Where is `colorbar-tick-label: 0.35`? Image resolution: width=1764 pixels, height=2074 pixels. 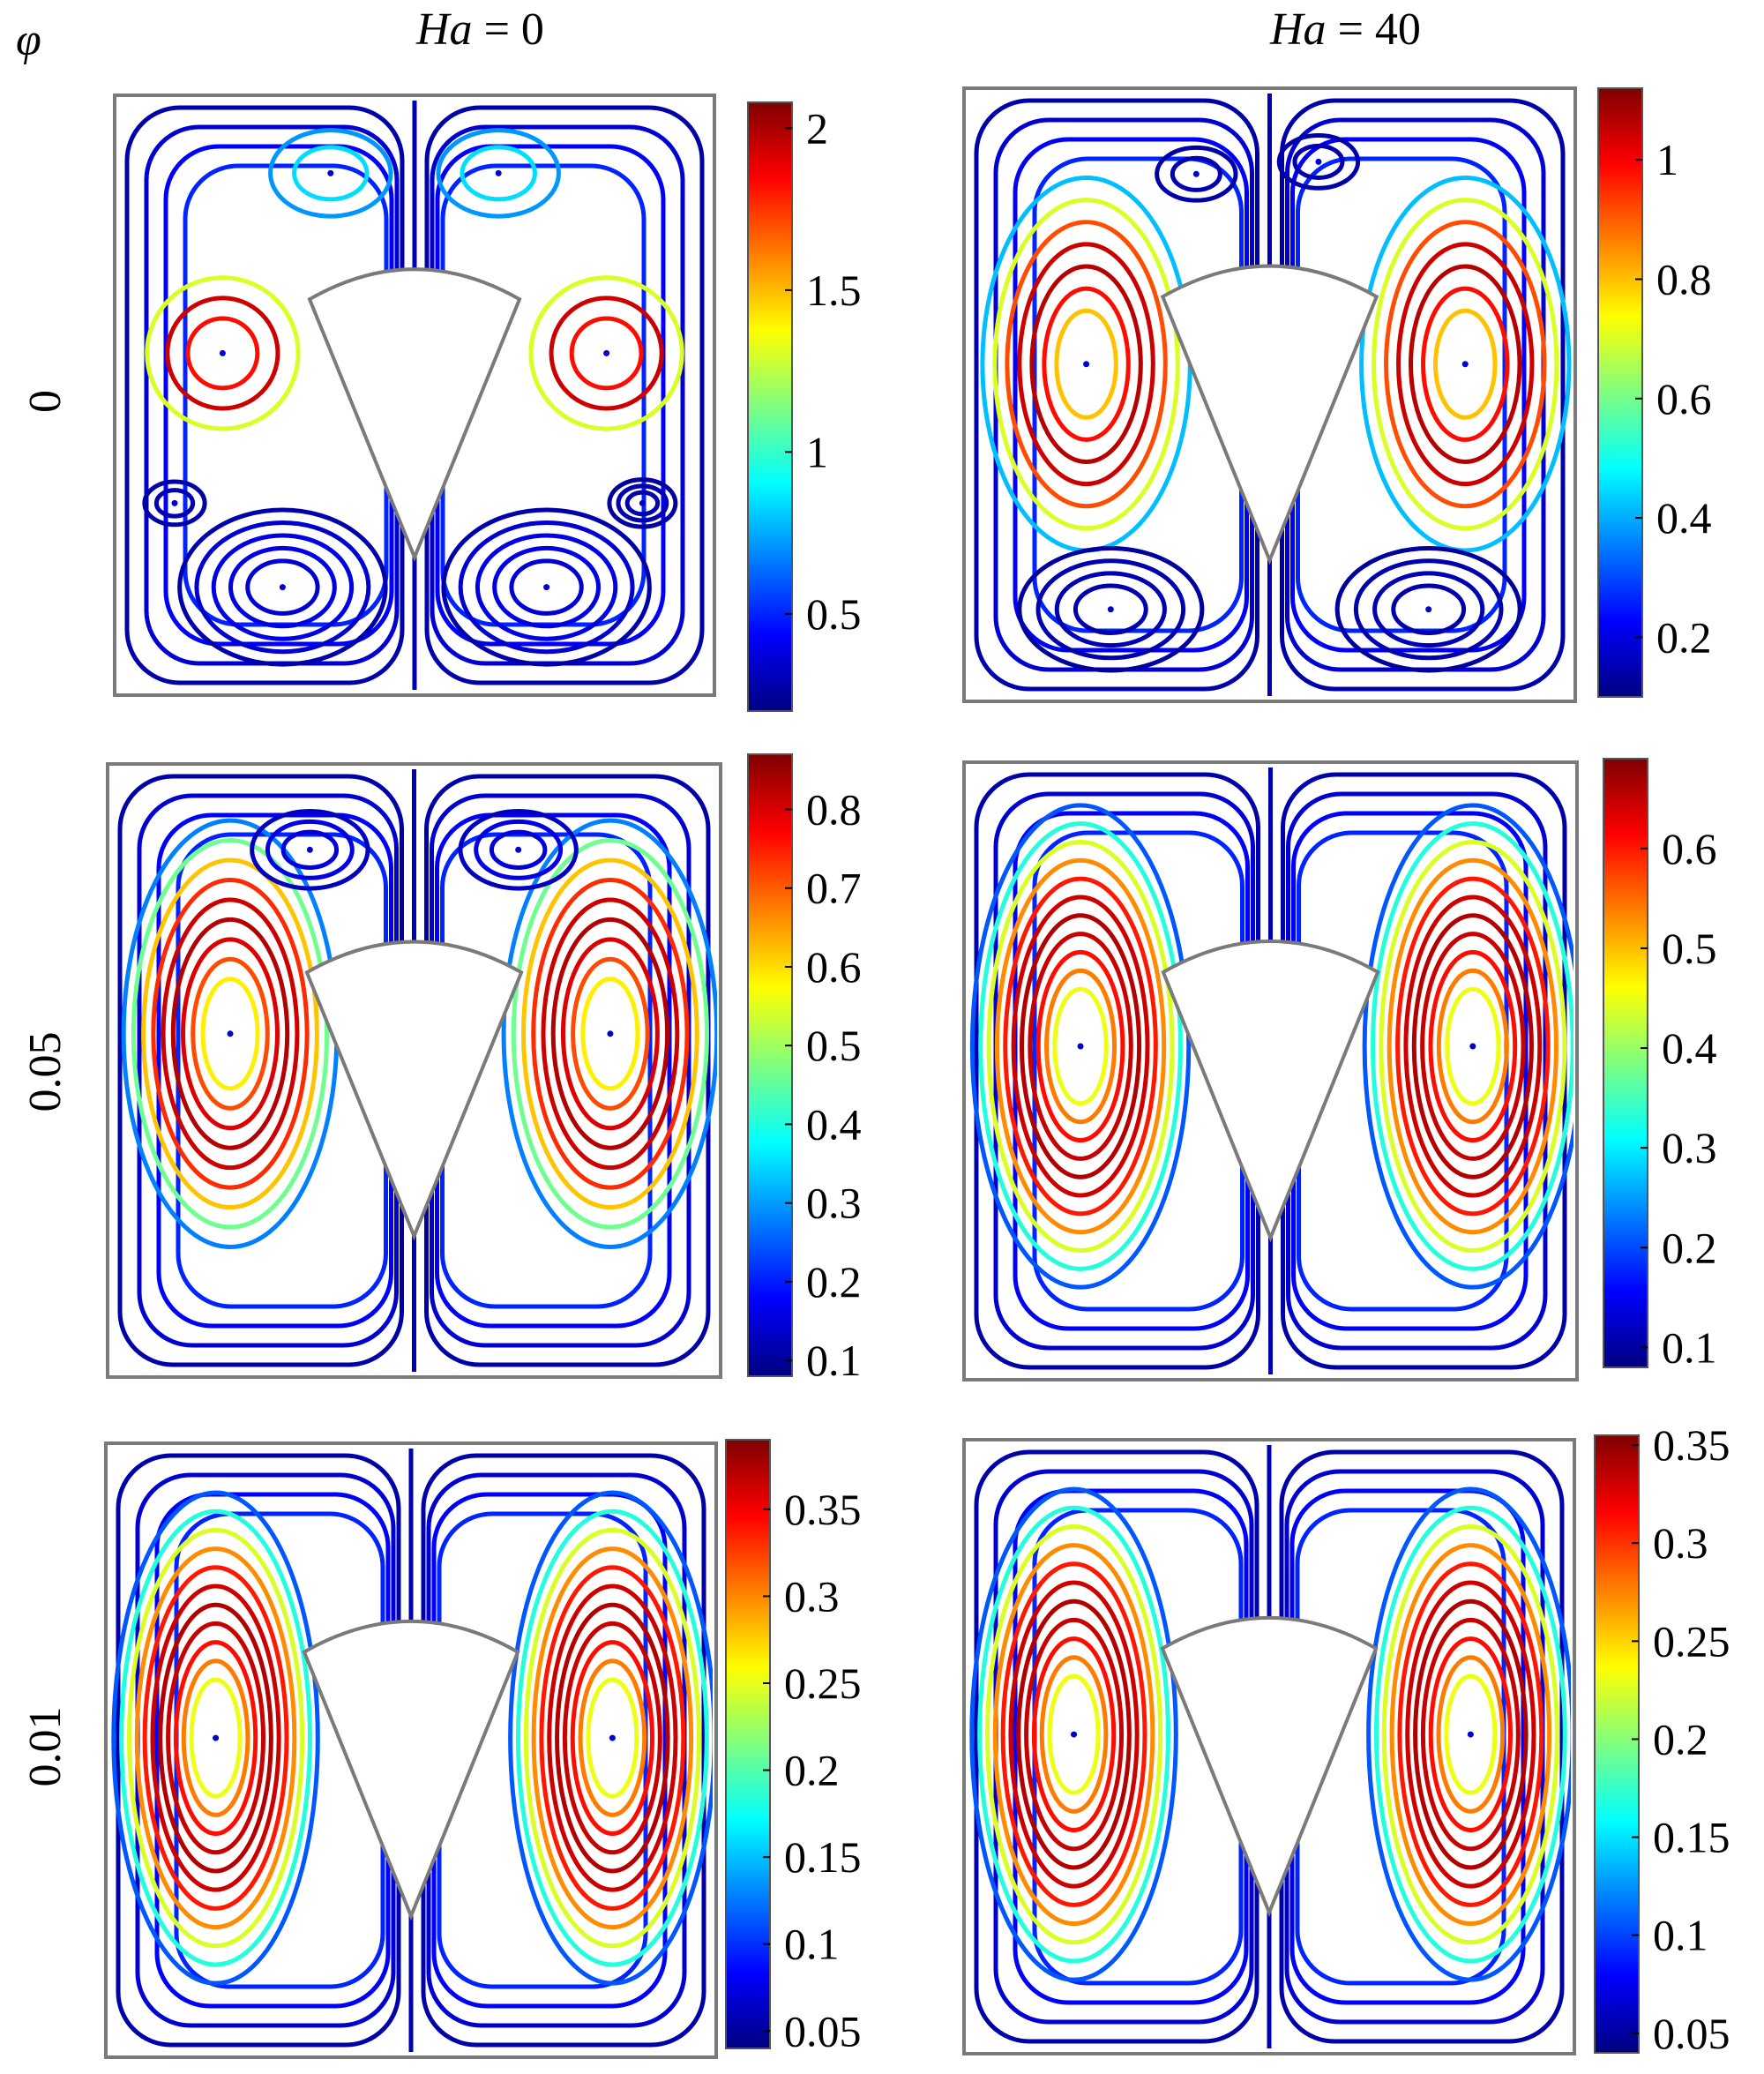
colorbar-tick-label: 0.35 is located at coordinates (1691, 1445).